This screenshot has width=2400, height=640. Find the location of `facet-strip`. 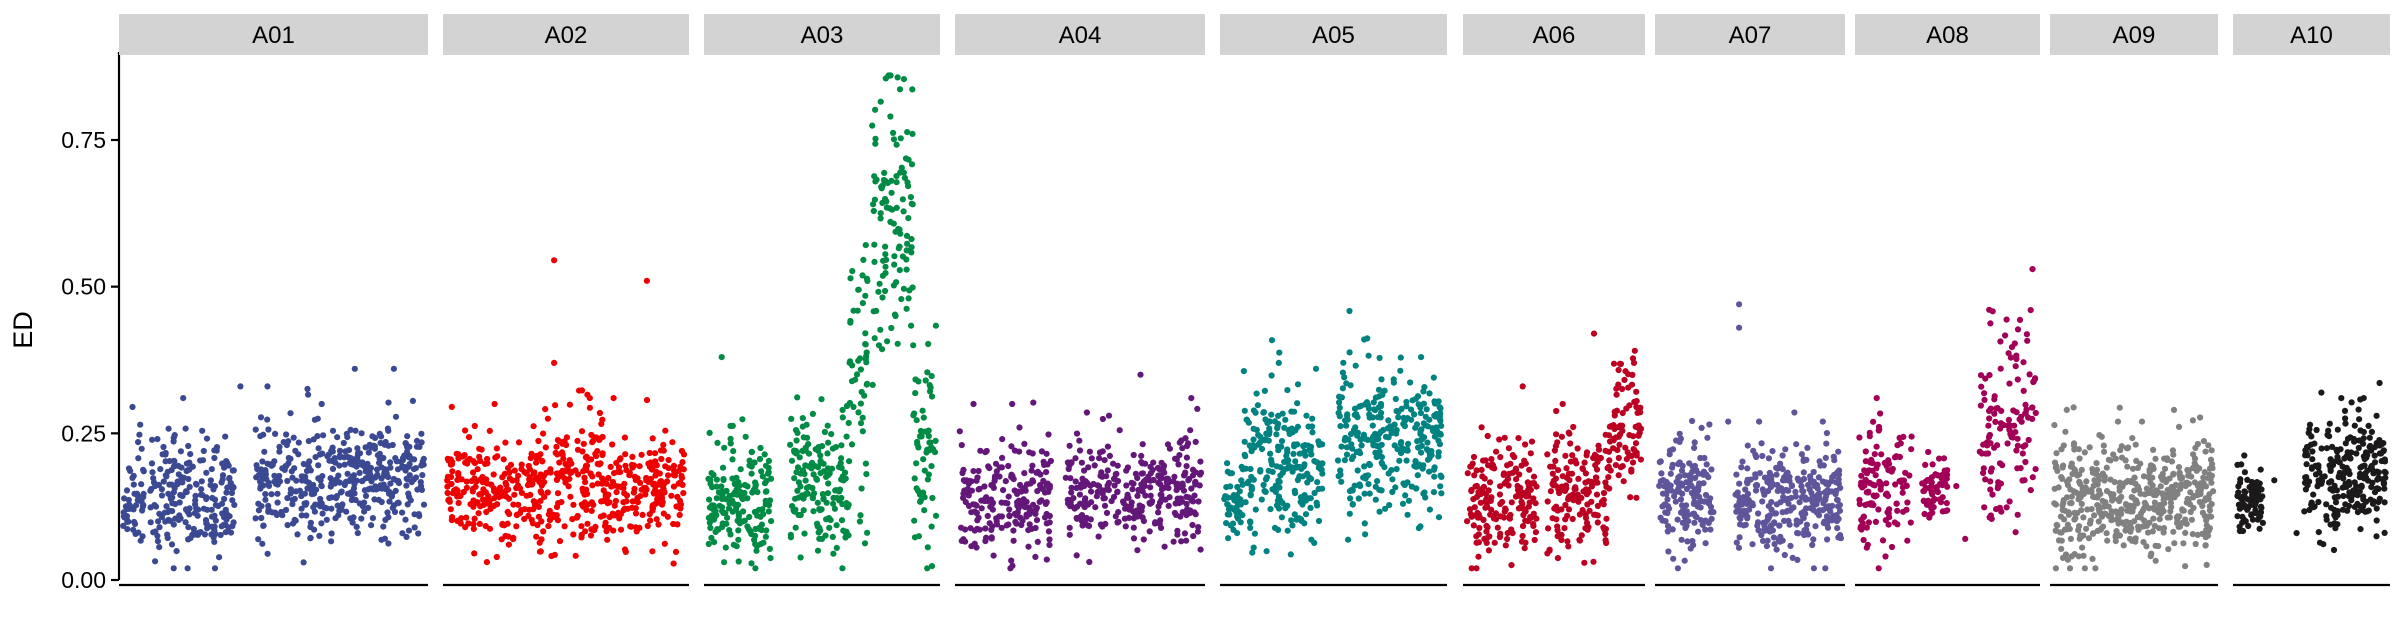

facet-strip is located at coordinates (273, 34).